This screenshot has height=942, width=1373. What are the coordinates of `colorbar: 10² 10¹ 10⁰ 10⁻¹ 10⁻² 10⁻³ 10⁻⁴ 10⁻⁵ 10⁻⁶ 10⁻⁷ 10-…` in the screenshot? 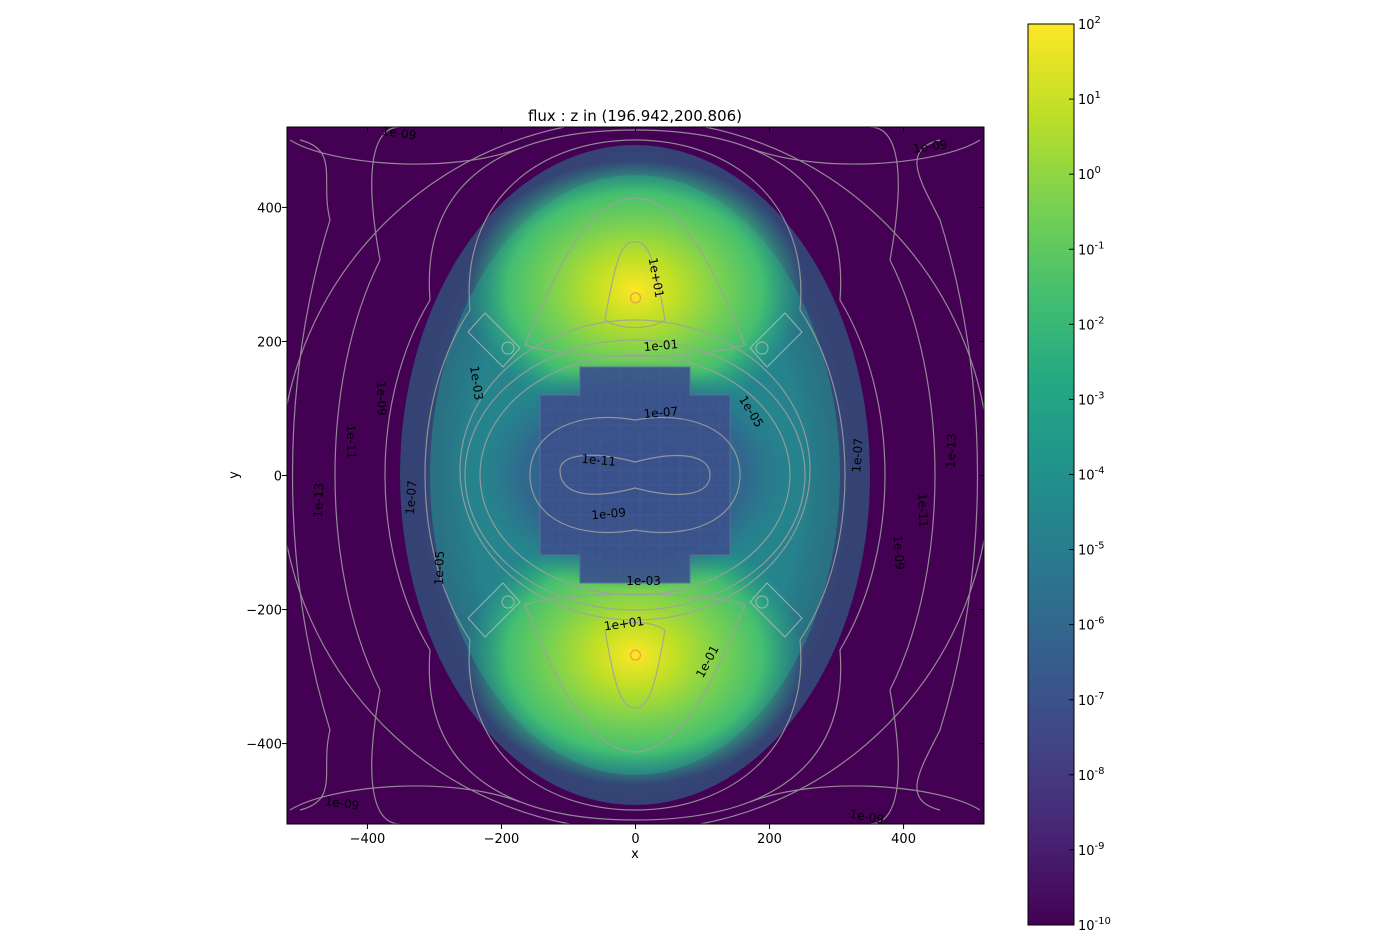 It's located at (1069, 474).